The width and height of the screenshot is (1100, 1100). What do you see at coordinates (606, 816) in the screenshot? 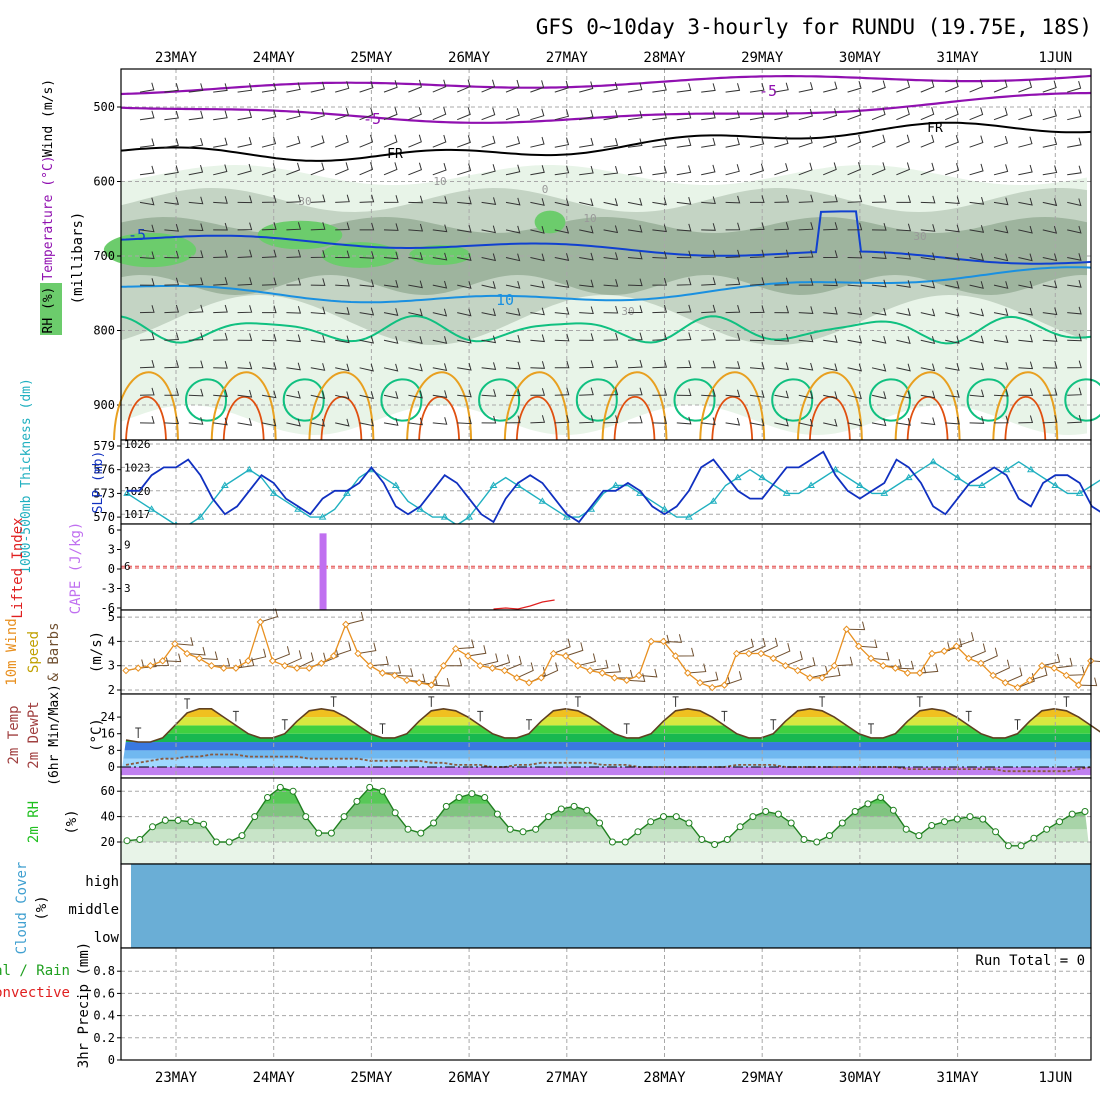
I see `rh-line` at bounding box center [606, 816].